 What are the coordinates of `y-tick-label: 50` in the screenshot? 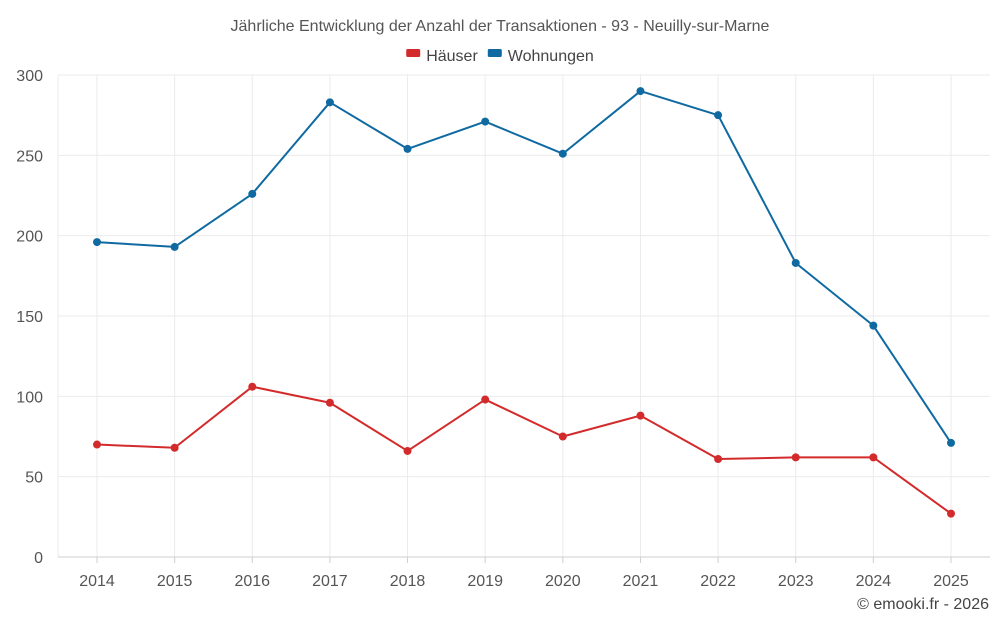 It's located at (34, 478).